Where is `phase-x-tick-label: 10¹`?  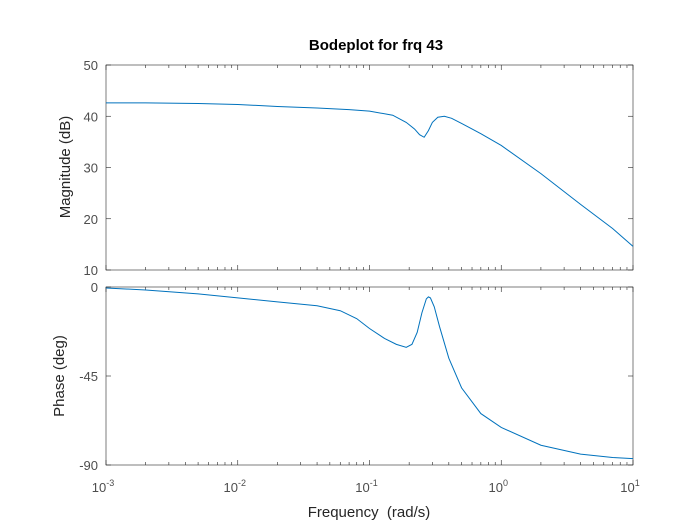
phase-x-tick-label: 10¹ is located at coordinates (629, 486).